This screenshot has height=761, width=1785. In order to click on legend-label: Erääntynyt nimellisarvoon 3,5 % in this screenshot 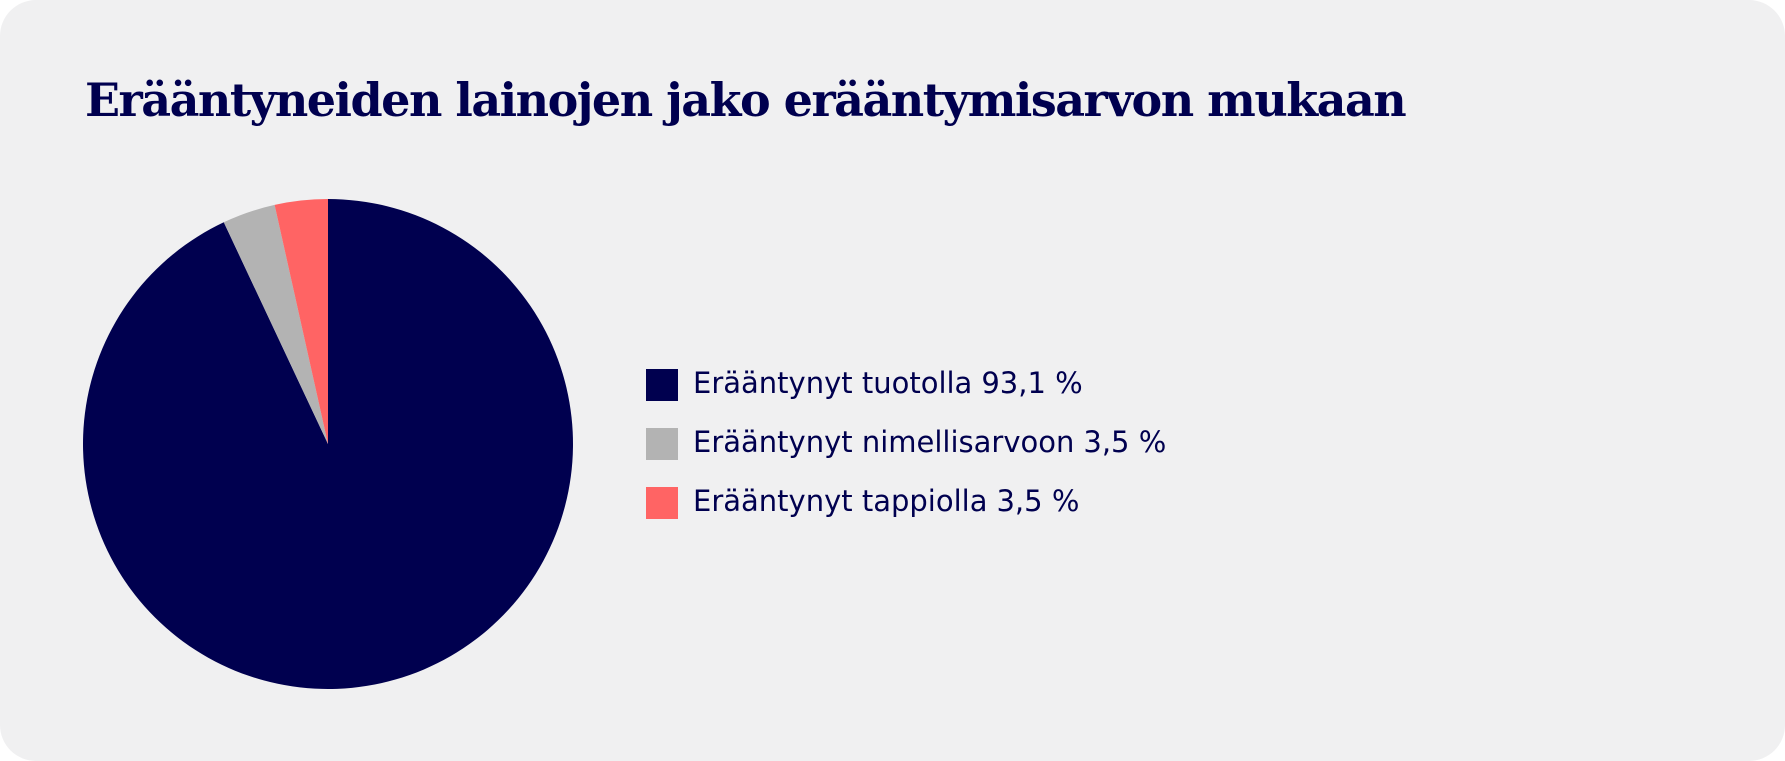, I will do `click(929, 442)`.